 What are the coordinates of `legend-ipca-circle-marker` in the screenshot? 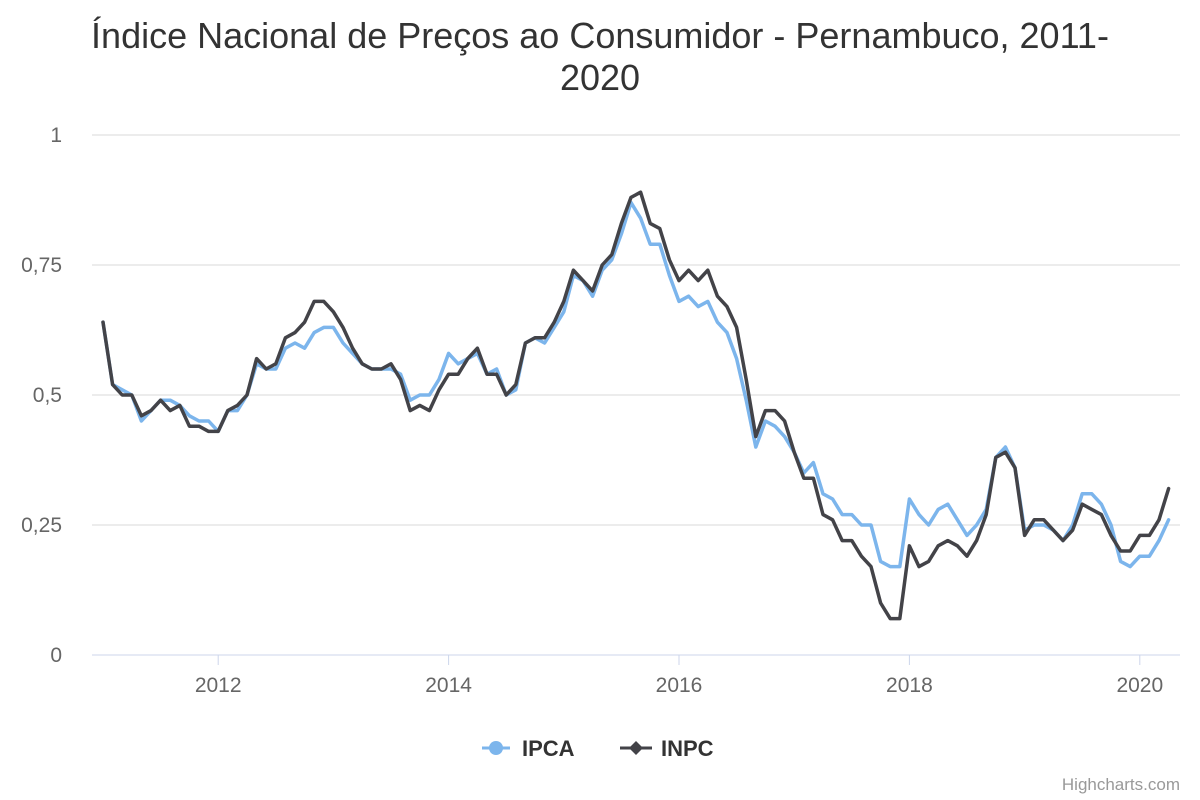 It's located at (496, 748).